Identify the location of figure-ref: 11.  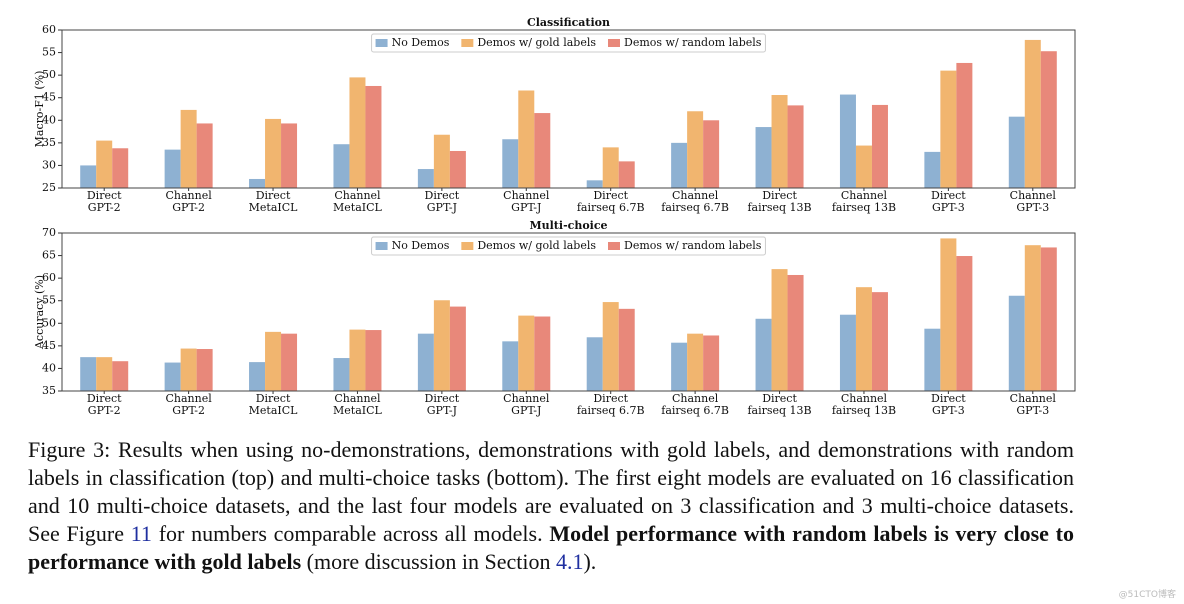
(141, 533).